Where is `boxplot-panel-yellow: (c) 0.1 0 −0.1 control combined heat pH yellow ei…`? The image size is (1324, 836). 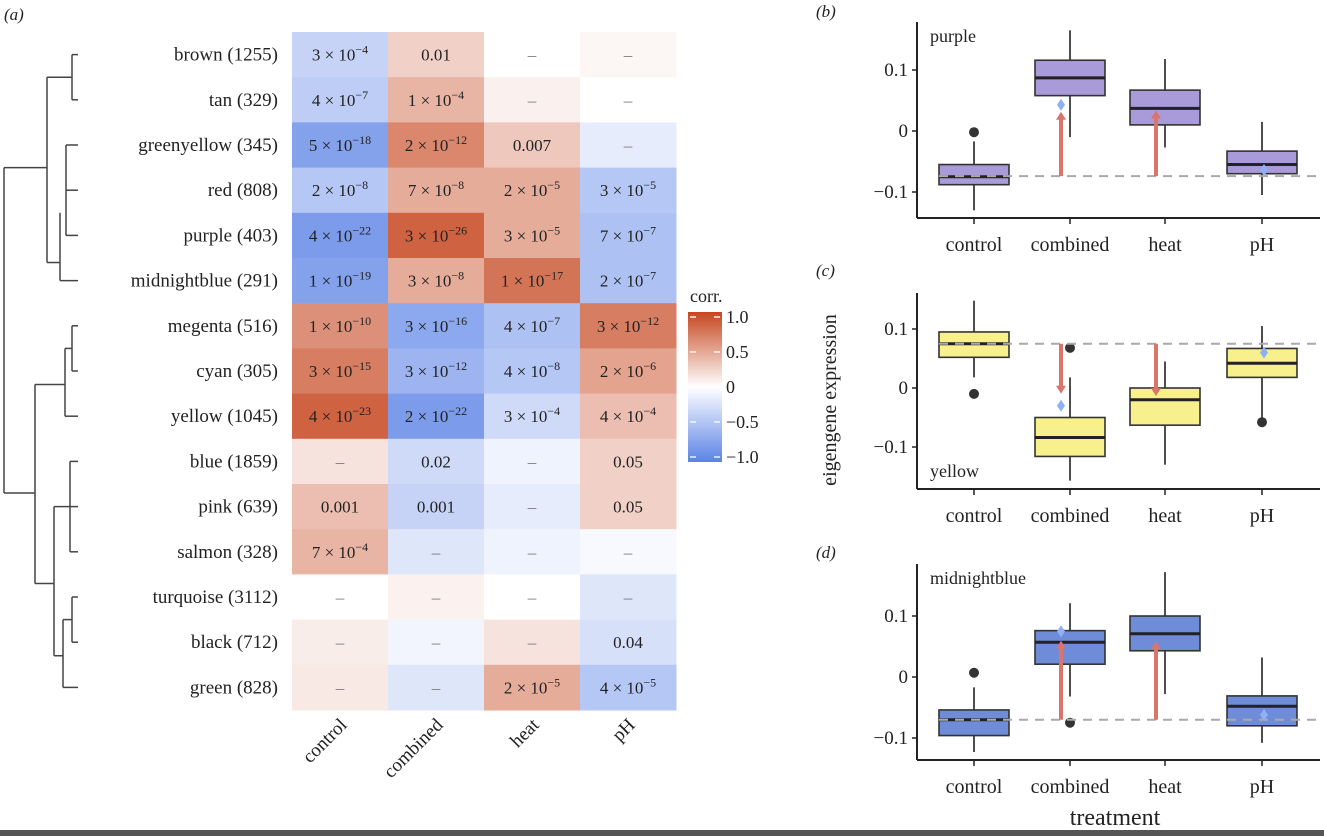 boxplot-panel-yellow: (c) 0.1 0 −0.1 control combined heat pH yellow ei… is located at coordinates (1068, 394).